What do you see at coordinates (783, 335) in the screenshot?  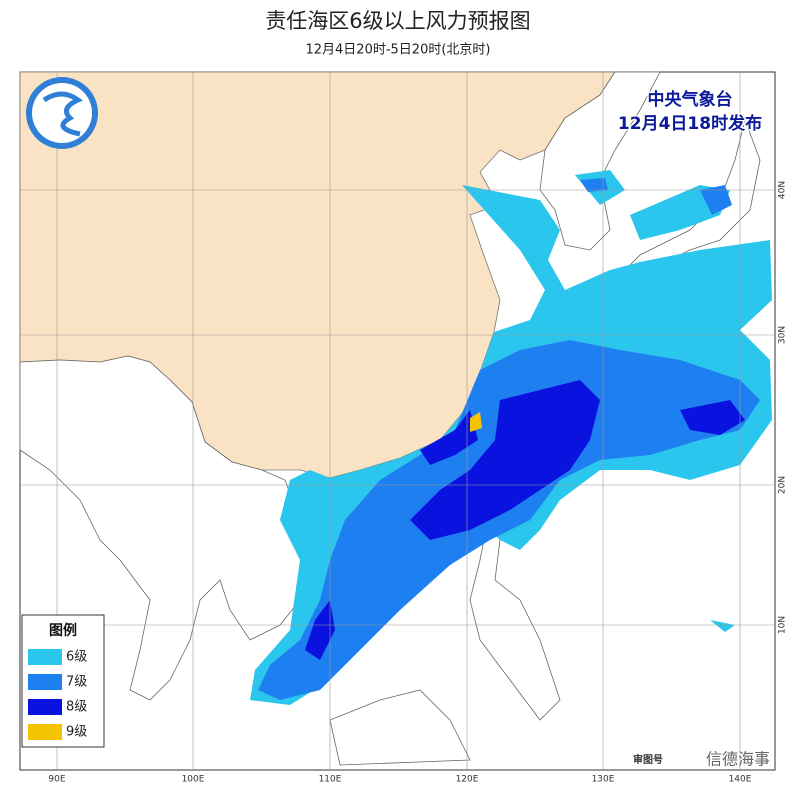 I see `latitude-label: 30N` at bounding box center [783, 335].